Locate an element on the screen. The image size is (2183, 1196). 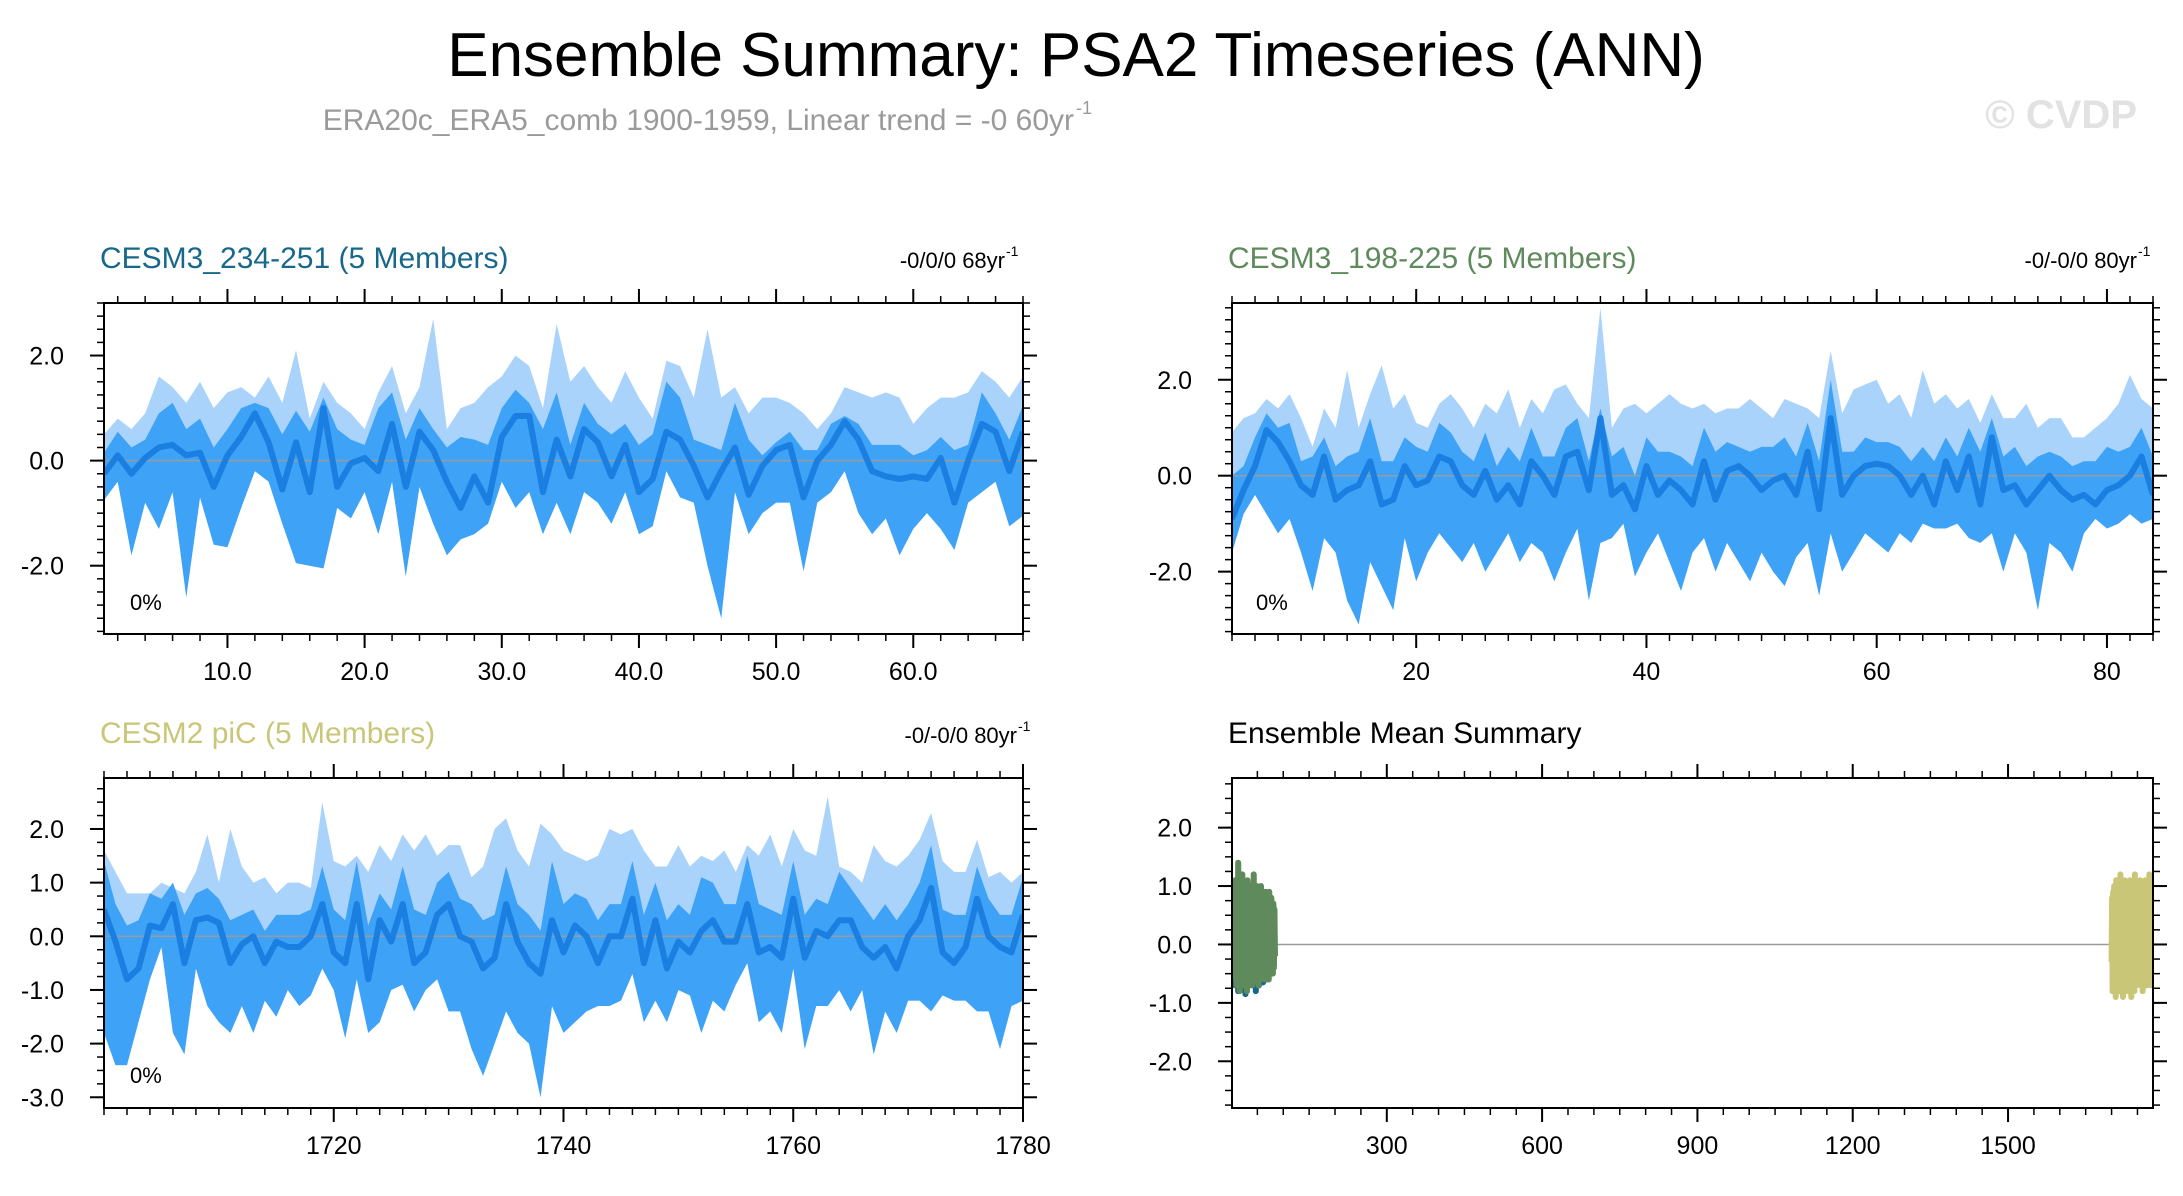
figure-title: Ensemble Summary: PSA2 Timeseries (ANN) is located at coordinates (1076, 55).